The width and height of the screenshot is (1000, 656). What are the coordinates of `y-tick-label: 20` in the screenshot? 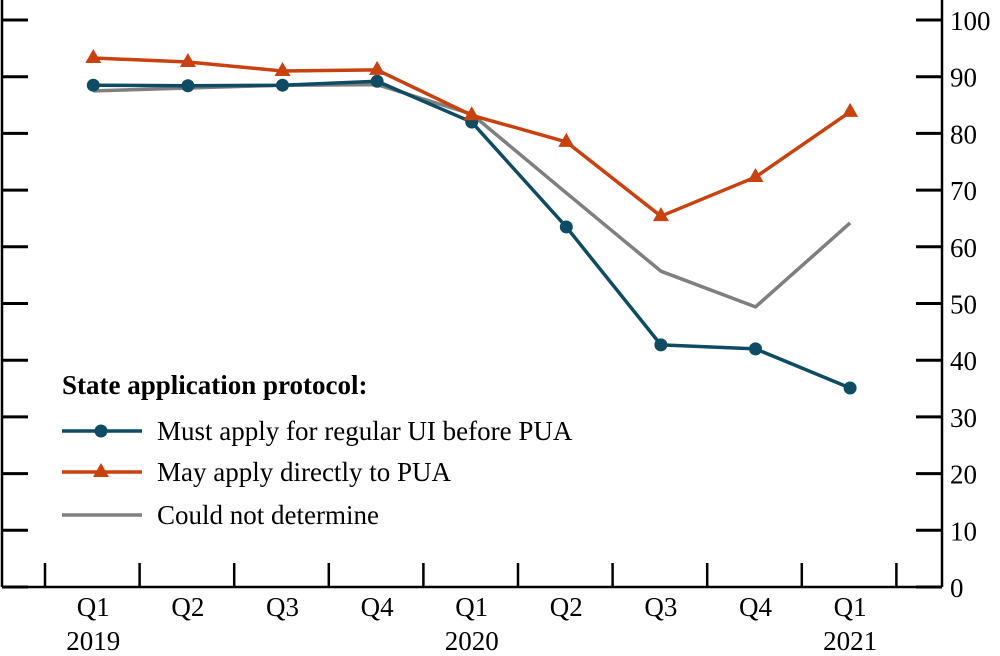 It's located at (963, 475).